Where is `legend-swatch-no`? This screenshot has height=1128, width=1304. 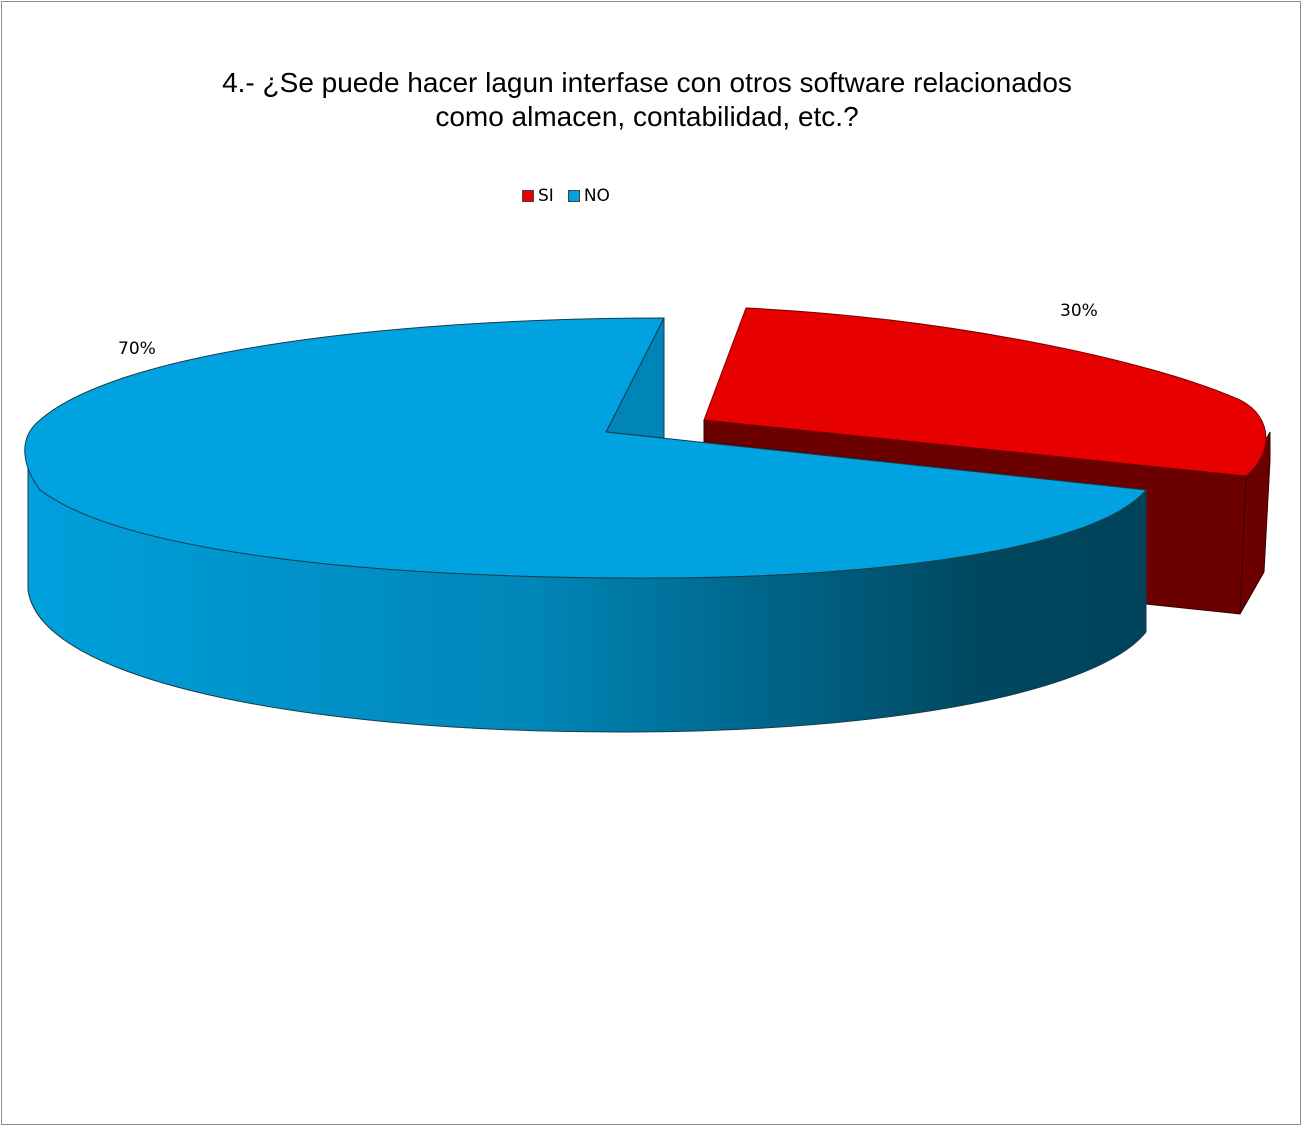
legend-swatch-no is located at coordinates (573, 196).